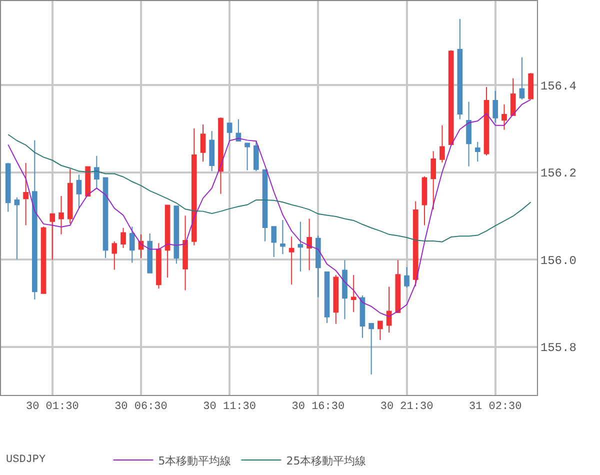  I want to click on y-tick-label: 156.0, so click(558, 261).